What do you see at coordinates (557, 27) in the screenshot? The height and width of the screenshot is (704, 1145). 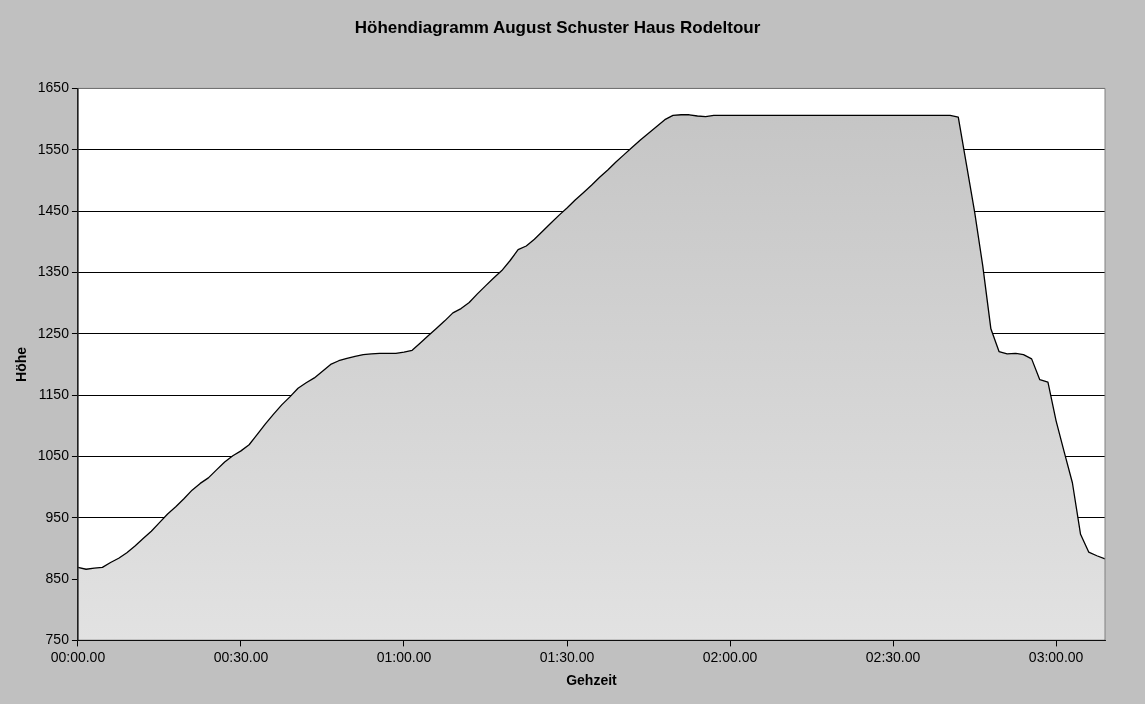 I see `chart-title: Höhendiagramm August Schuster Haus Rodeltour` at bounding box center [557, 27].